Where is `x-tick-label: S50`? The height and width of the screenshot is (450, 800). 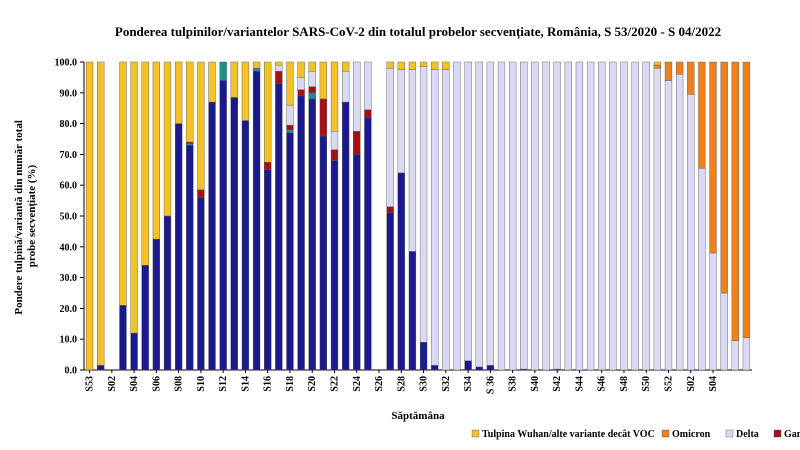 x-tick-label: S50 is located at coordinates (646, 384).